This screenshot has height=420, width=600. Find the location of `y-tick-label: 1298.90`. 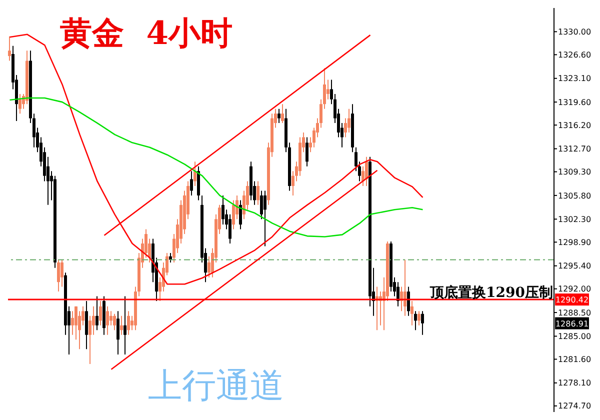

y-tick-label: 1298.90 is located at coordinates (575, 242).